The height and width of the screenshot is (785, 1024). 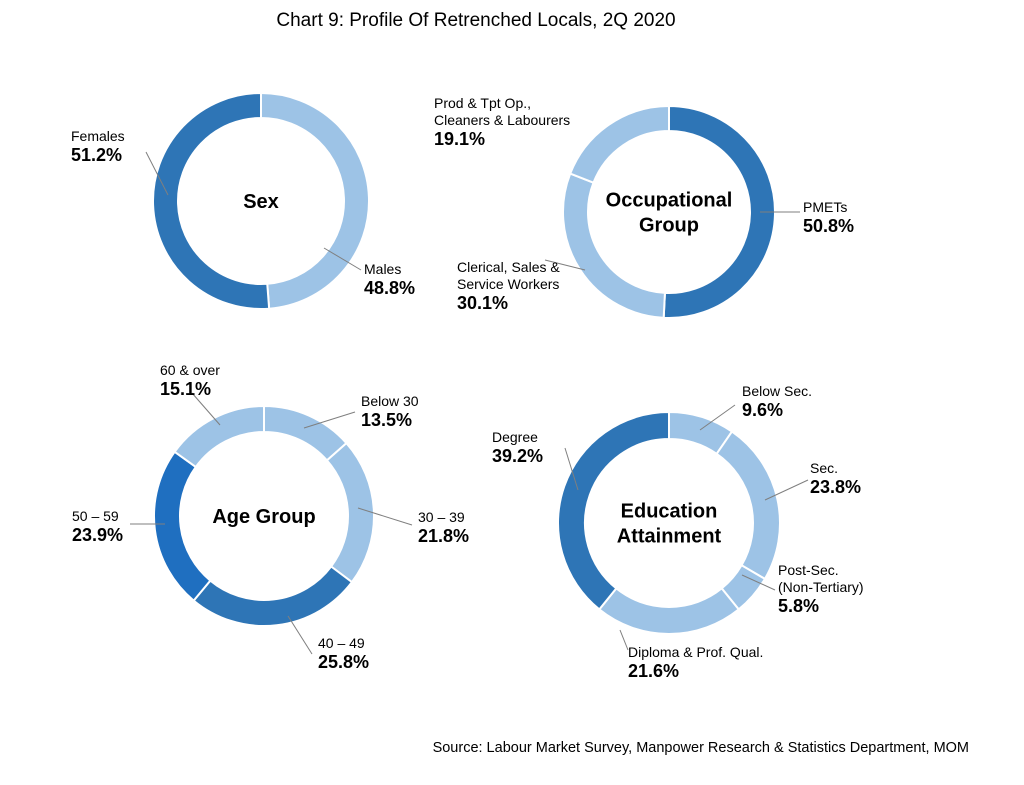 What do you see at coordinates (261, 202) in the screenshot?
I see `donut-center-label: Sex` at bounding box center [261, 202].